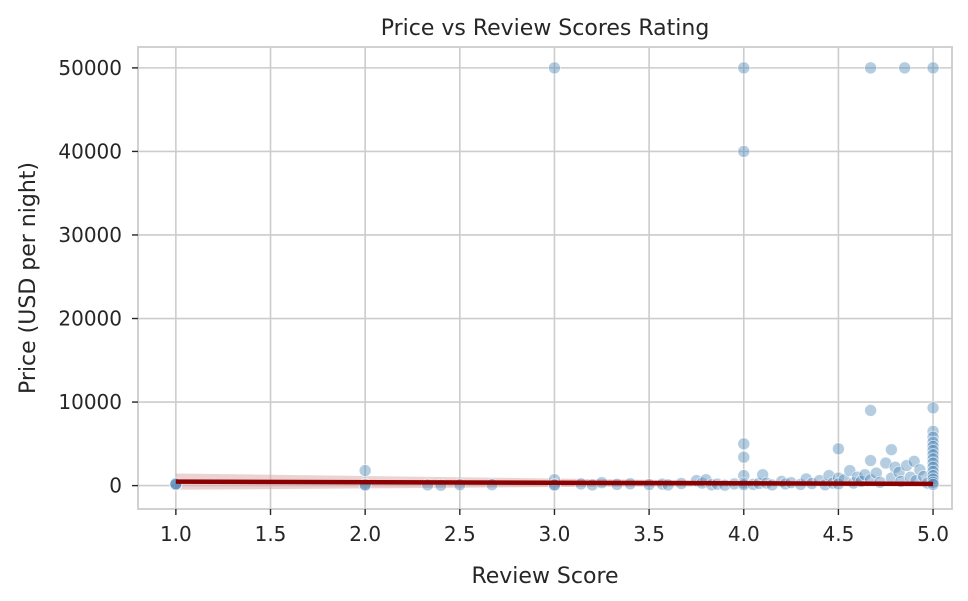 The height and width of the screenshot is (601, 968). I want to click on y-tick-label: 0, so click(115, 486).